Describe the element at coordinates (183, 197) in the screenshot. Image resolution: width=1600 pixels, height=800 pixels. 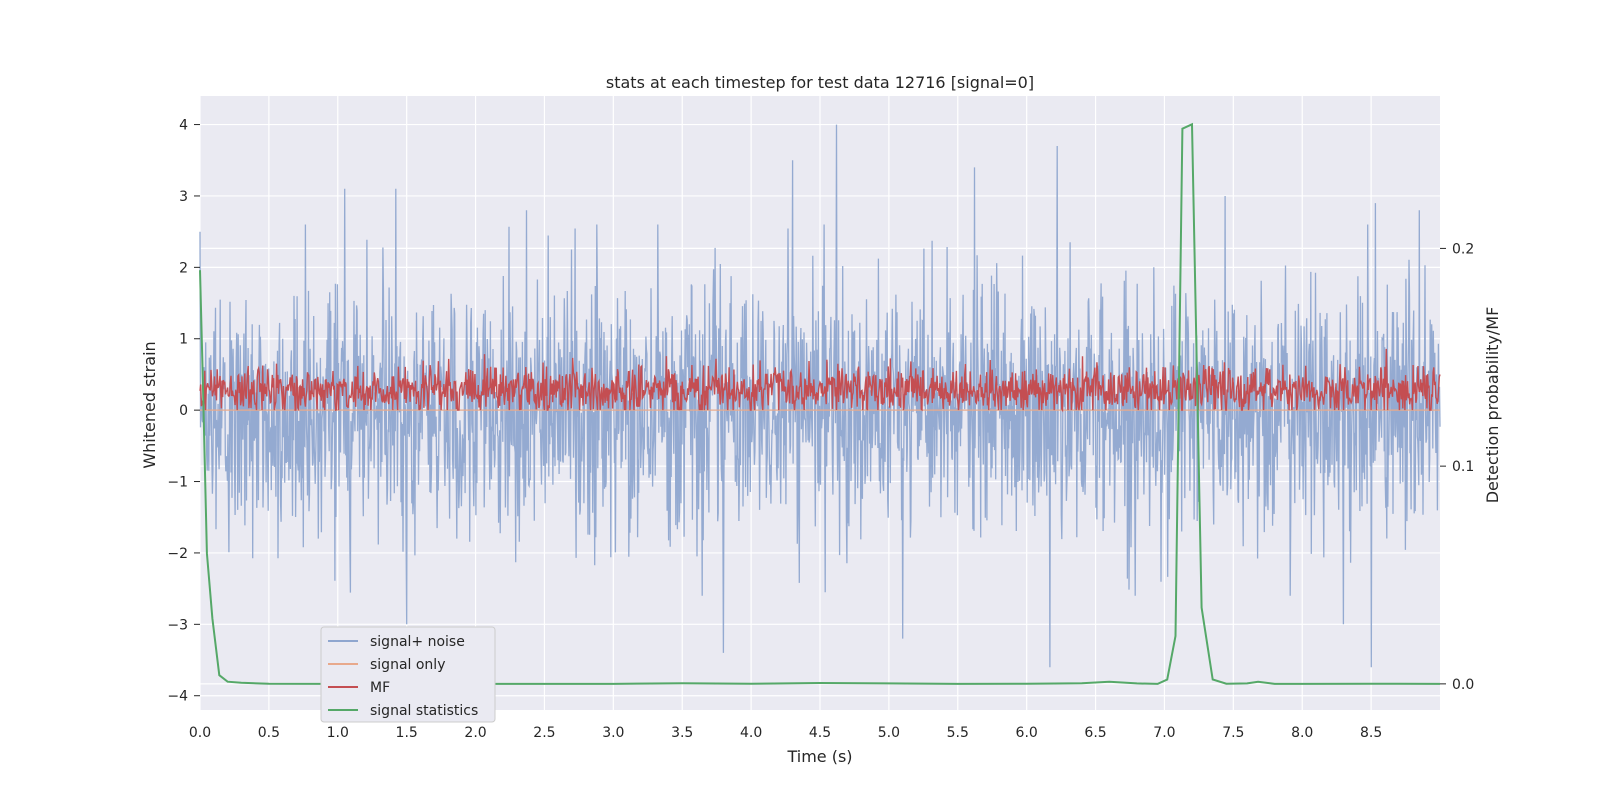
I see `y-tick-label: 3` at that location.